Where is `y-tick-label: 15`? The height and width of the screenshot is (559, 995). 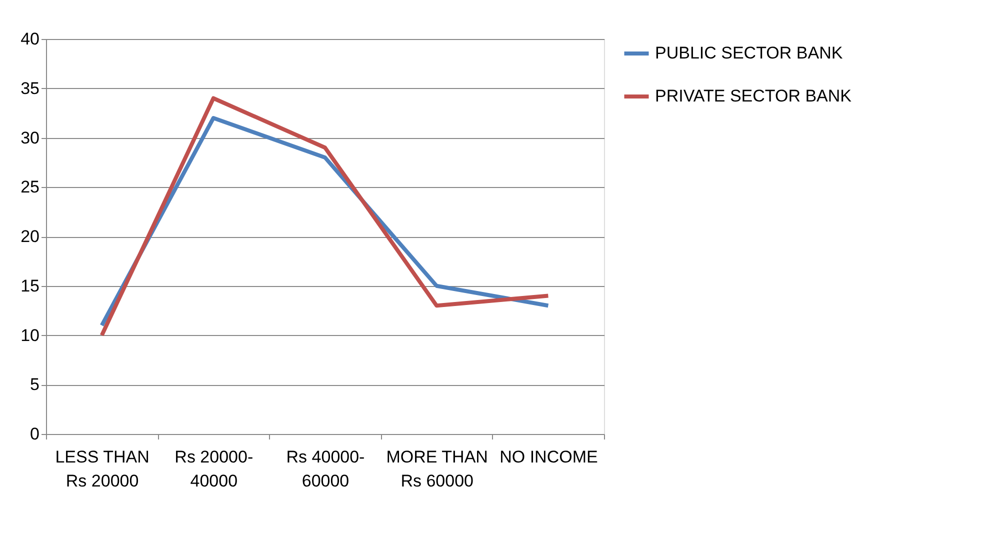 y-tick-label: 15 is located at coordinates (30, 286).